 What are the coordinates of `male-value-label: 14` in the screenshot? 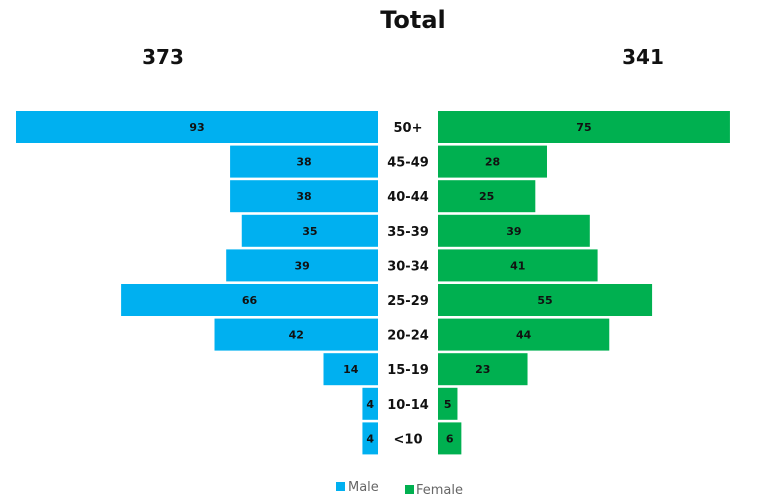 It's located at (351, 369).